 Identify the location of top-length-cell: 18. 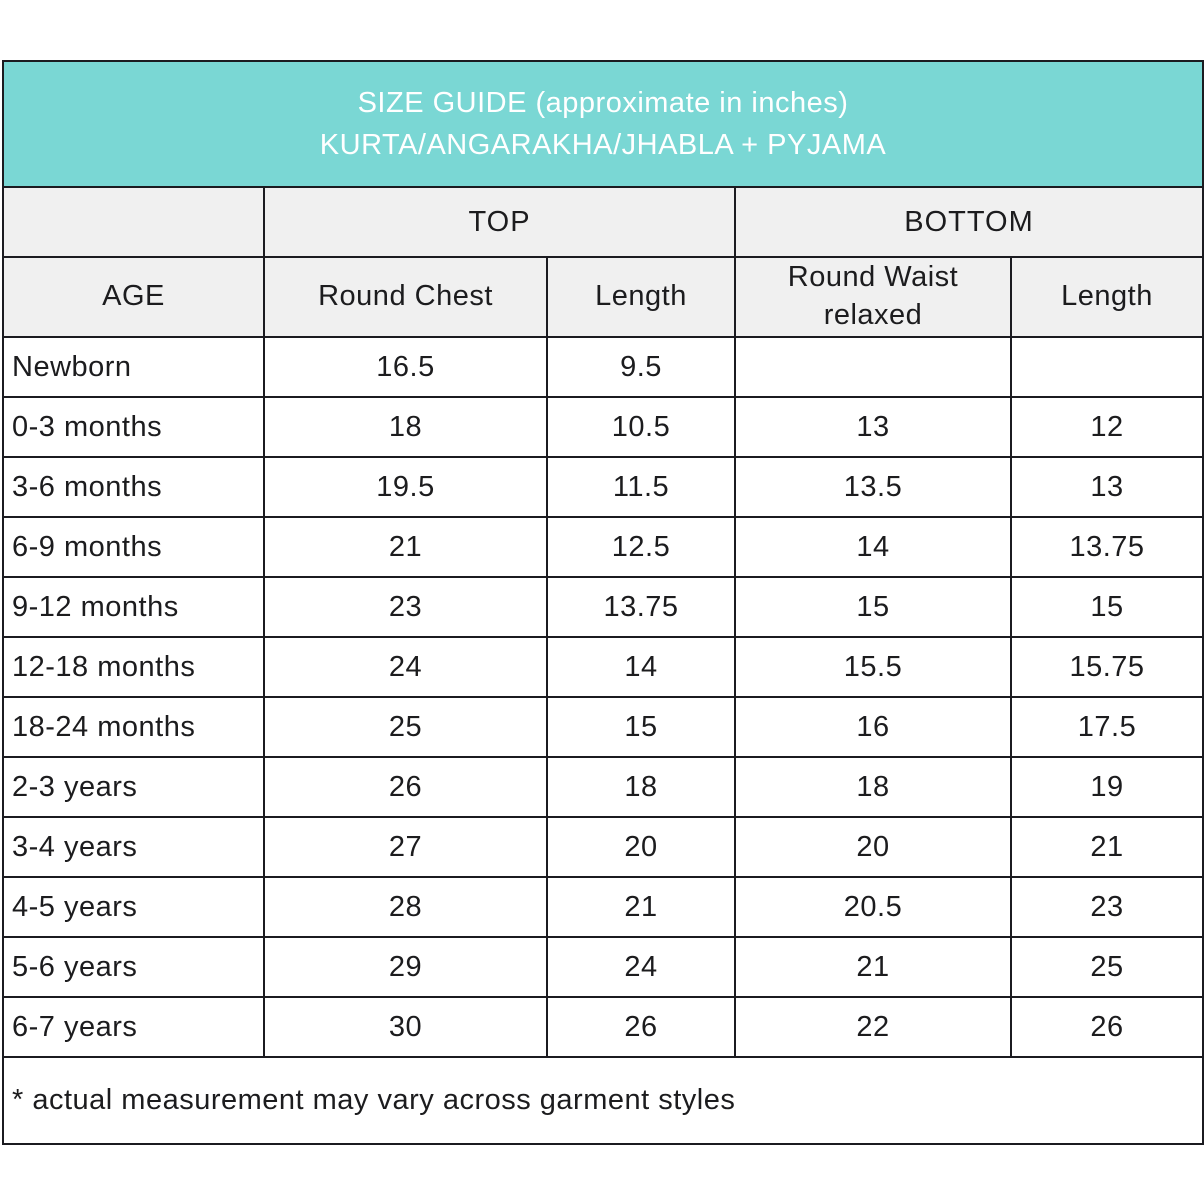
(641, 787).